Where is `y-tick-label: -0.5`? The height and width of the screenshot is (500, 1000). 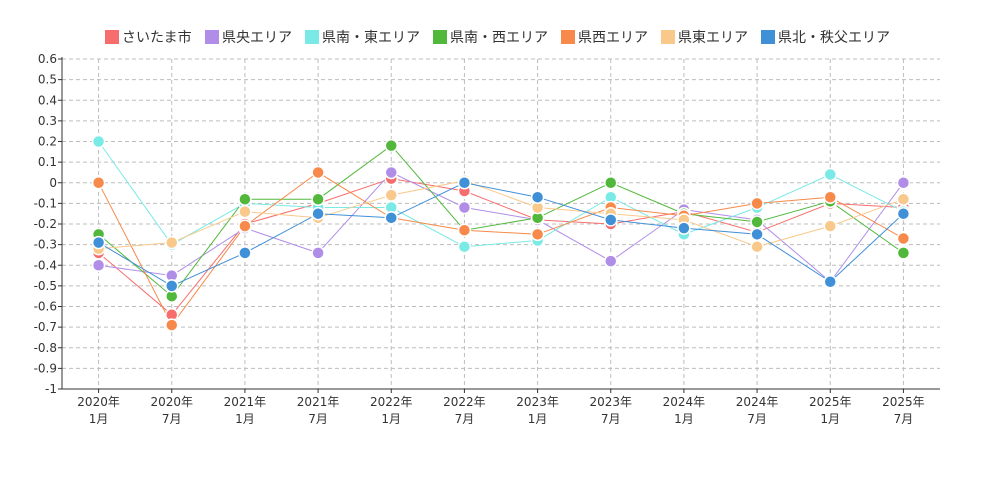 y-tick-label: -0.5 is located at coordinates (45, 286).